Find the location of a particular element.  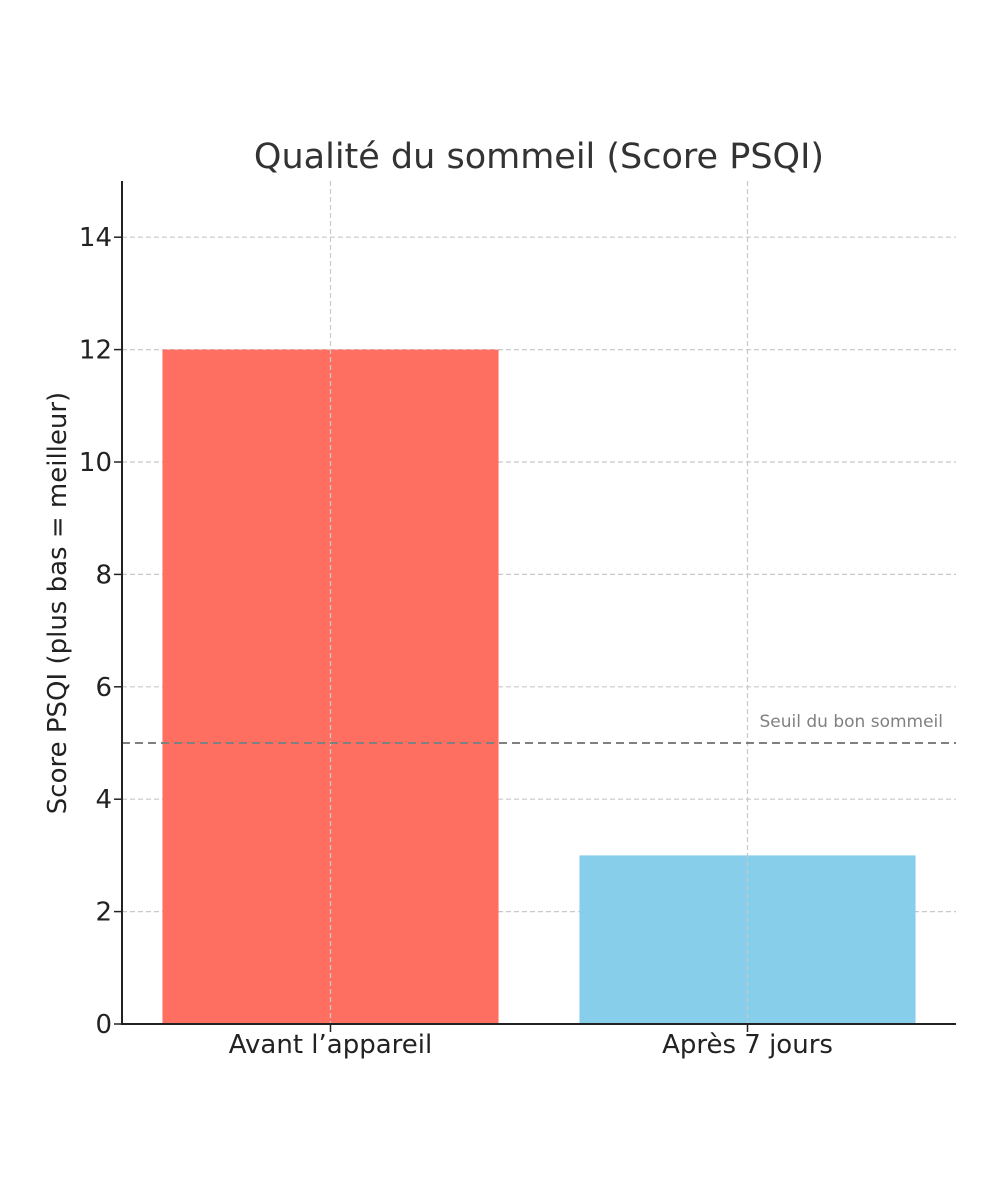

y-ticks-layer: 0 2 4 6 8 10 12 14 is located at coordinates (100, 631).